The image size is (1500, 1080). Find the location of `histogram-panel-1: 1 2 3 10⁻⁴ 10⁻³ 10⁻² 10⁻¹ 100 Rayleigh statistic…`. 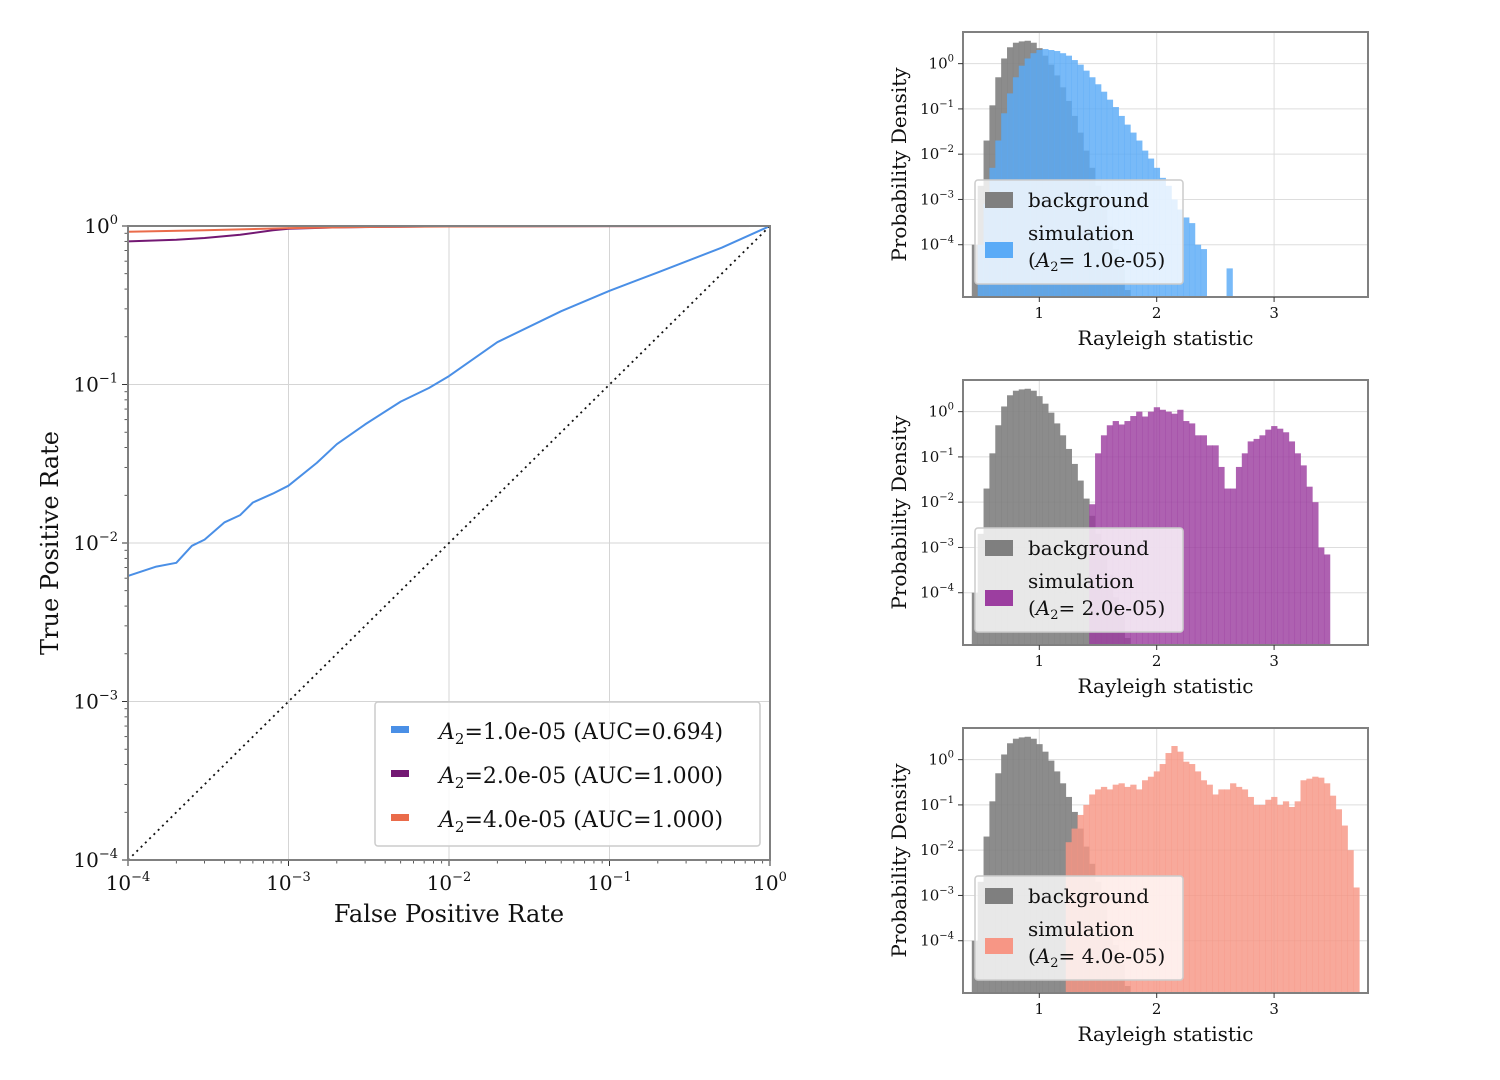

histogram-panel-1: 1 2 3 10⁻⁴ 10⁻³ 10⁻² 10⁻¹ 100 Rayleigh statistic… is located at coordinates (1128, 190).